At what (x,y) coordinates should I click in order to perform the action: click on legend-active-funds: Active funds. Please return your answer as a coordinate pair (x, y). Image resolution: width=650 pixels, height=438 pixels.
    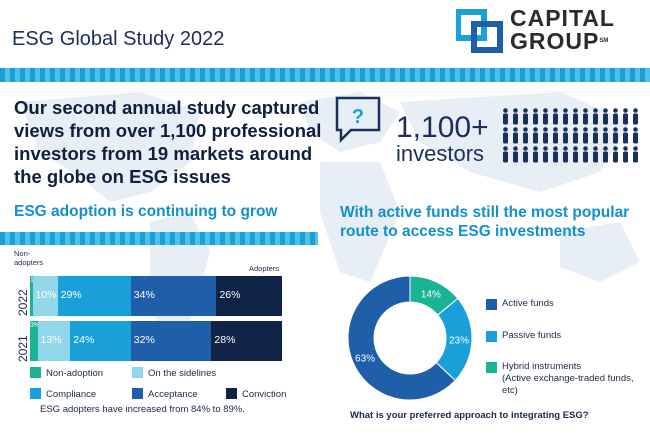
    Looking at the image, I should click on (520, 304).